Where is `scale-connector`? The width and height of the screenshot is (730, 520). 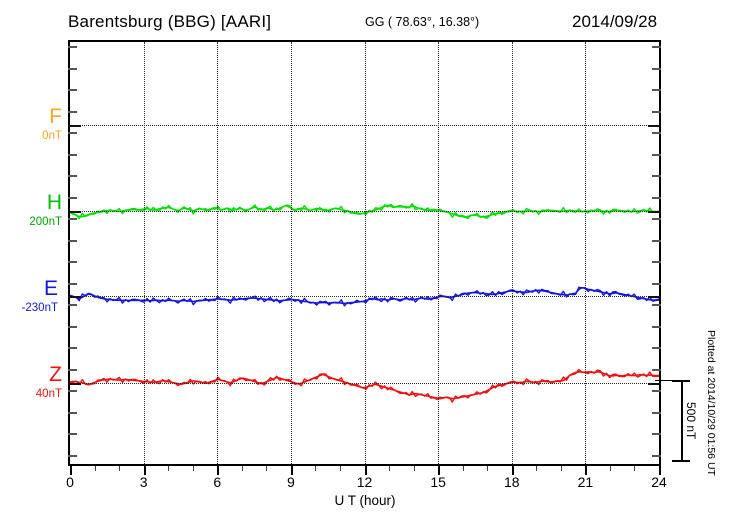
scale-connector is located at coordinates (669, 380).